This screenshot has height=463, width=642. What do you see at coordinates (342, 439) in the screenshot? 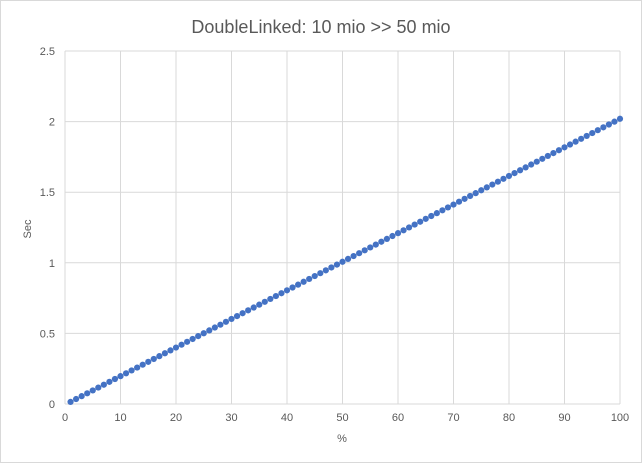
I see `x-axis-title: %` at bounding box center [342, 439].